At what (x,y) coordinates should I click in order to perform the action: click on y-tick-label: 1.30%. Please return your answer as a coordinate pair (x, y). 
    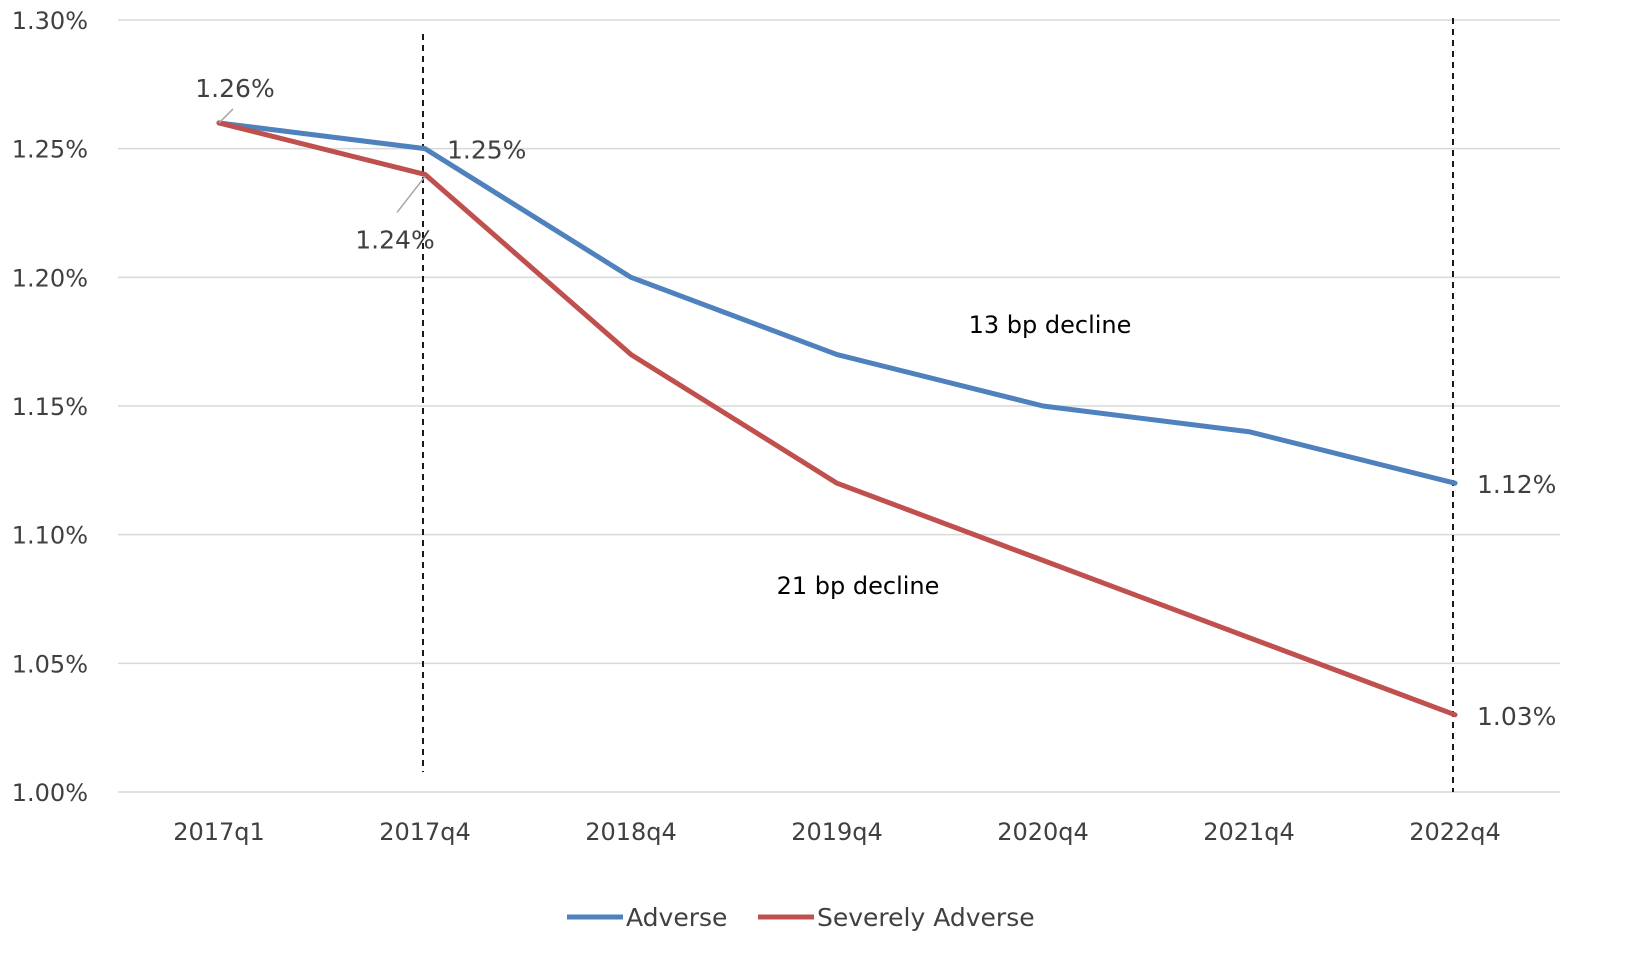
    Looking at the image, I should click on (50, 21).